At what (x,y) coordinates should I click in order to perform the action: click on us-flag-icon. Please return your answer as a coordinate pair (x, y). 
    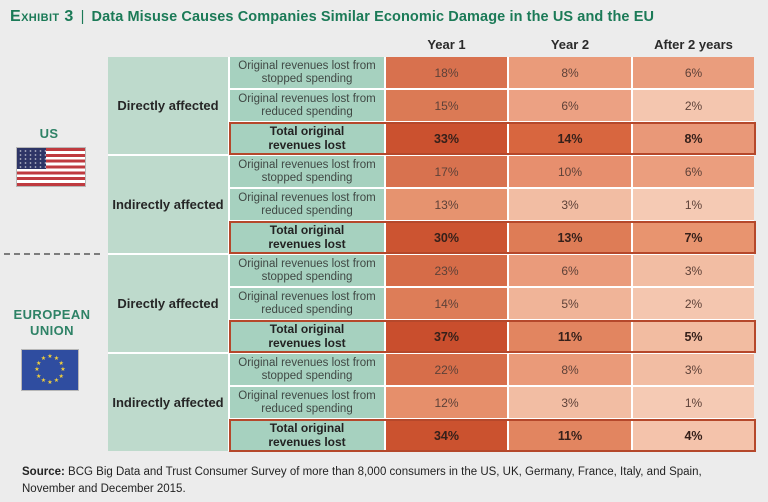
    Looking at the image, I should click on (51, 167).